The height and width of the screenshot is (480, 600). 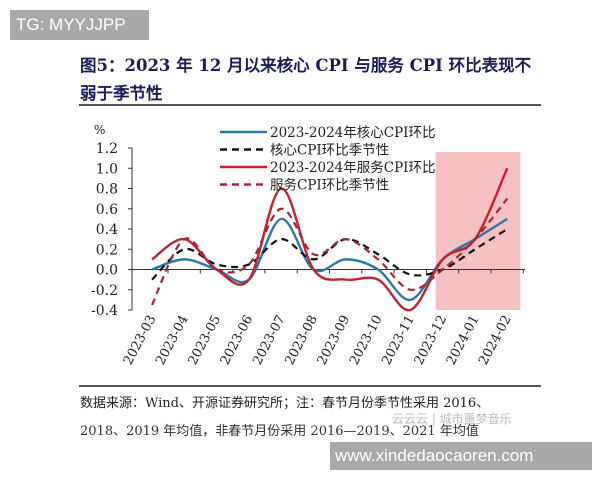 What do you see at coordinates (353, 133) in the screenshot?
I see `legend-label-0: 2023-2024年核心CPI环比` at bounding box center [353, 133].